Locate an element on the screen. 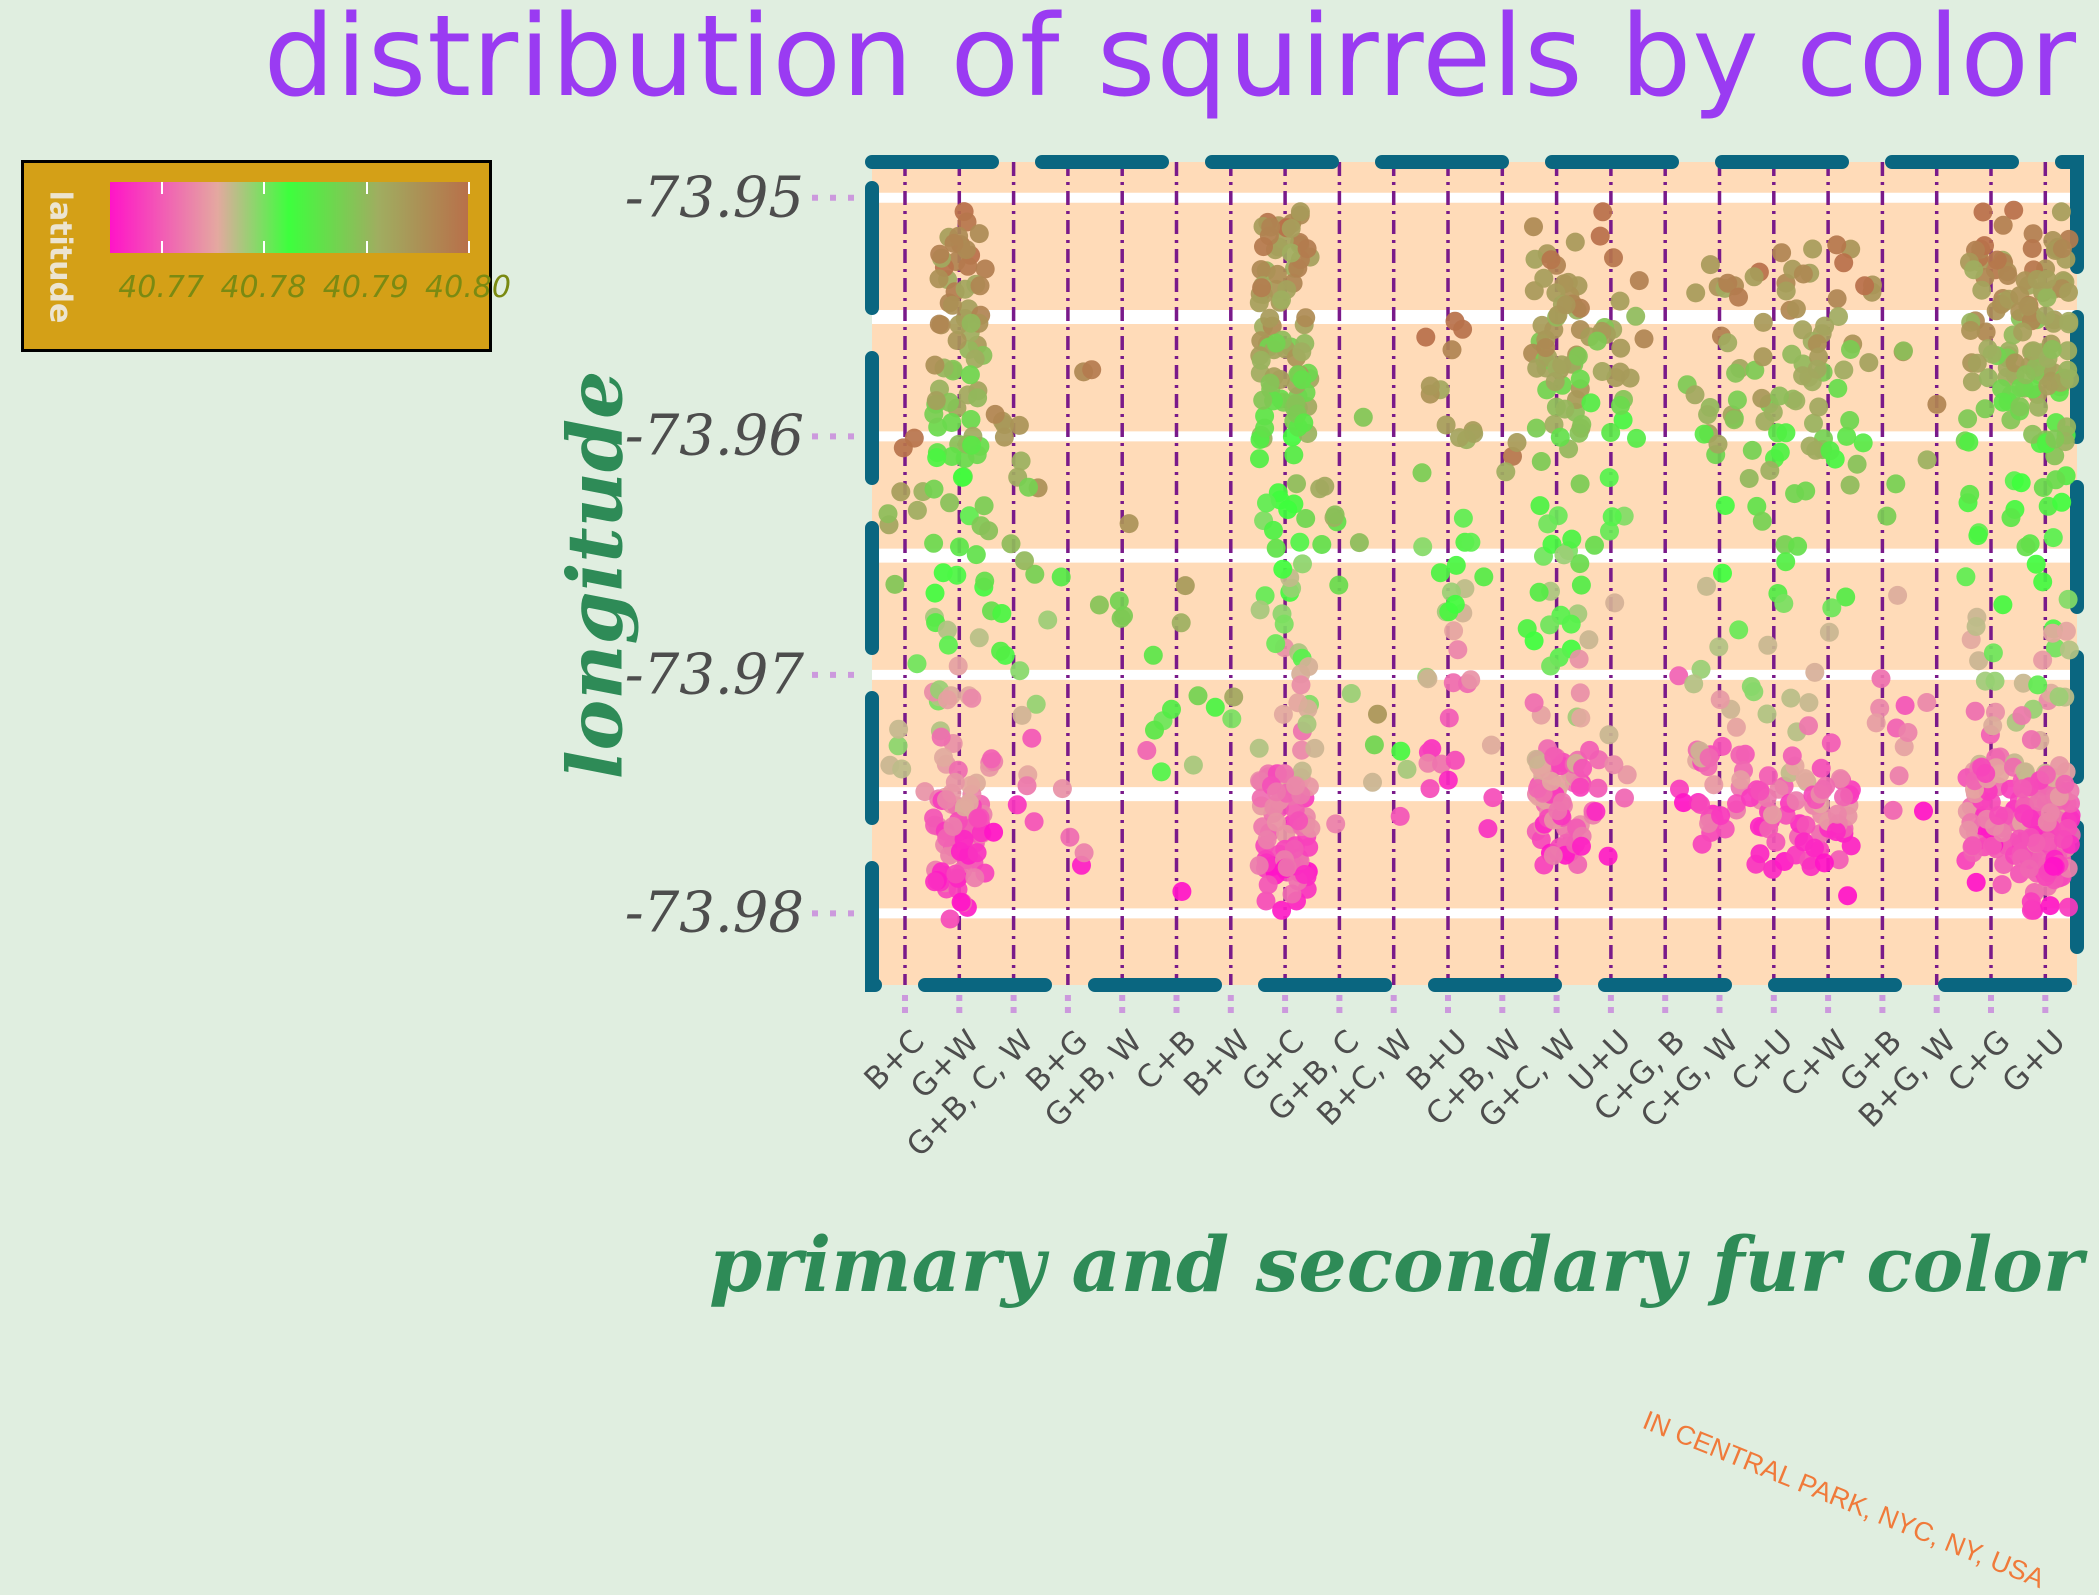  legend-tick-label: 40.78 is located at coordinates (263, 287).